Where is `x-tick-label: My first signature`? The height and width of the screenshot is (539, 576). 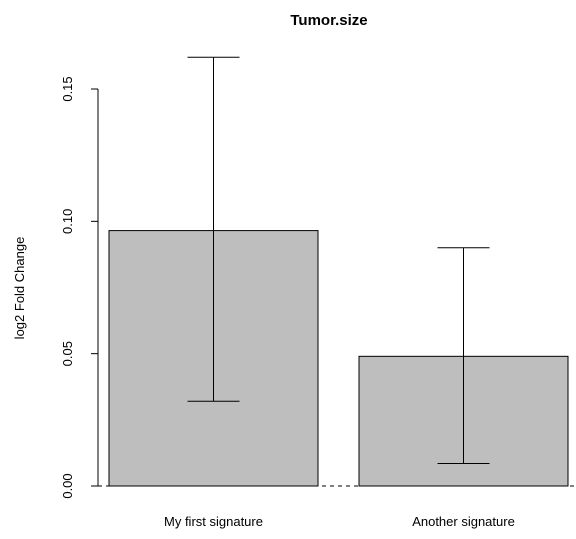
x-tick-label: My first signature is located at coordinates (213, 521).